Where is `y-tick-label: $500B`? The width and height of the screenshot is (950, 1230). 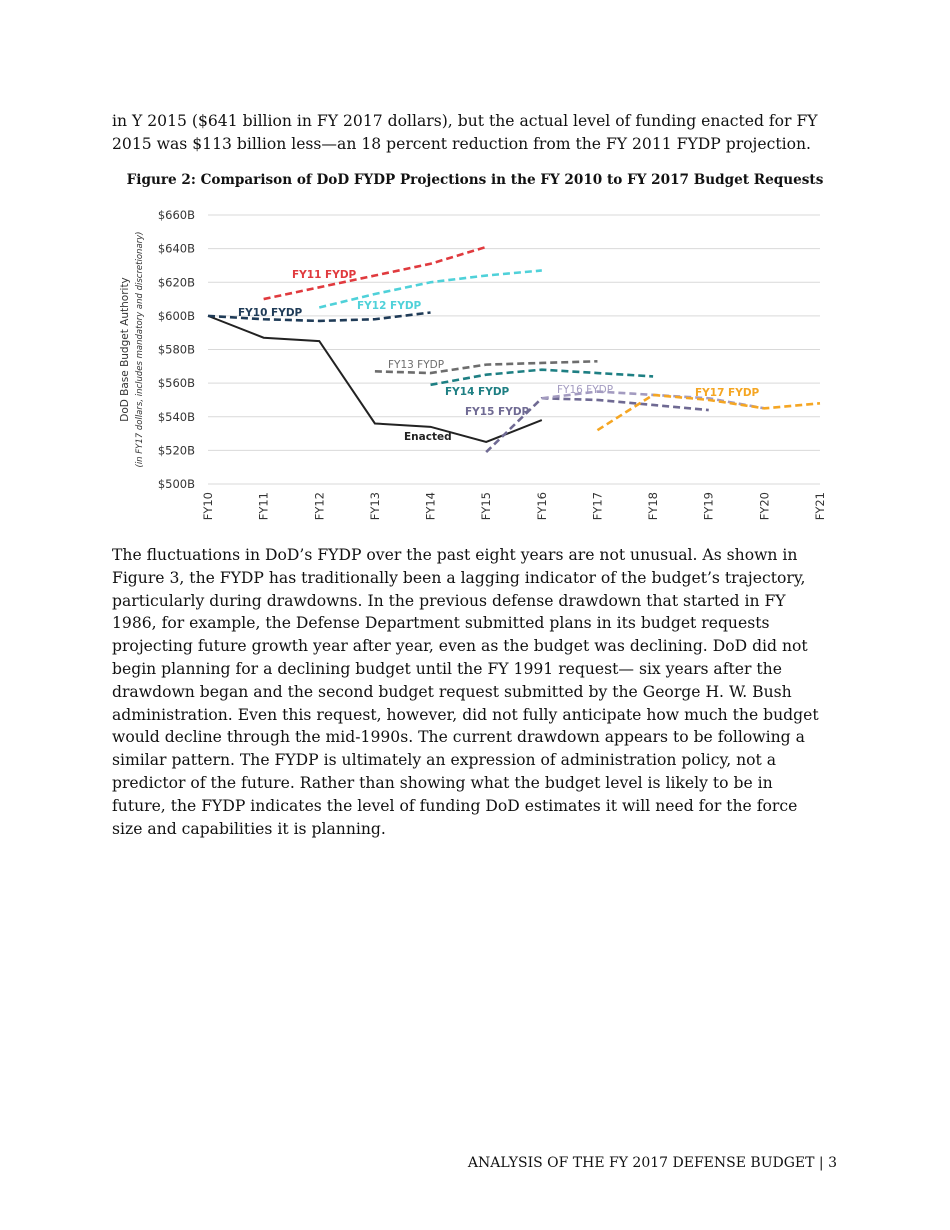 y-tick-label: $500B is located at coordinates (176, 484).